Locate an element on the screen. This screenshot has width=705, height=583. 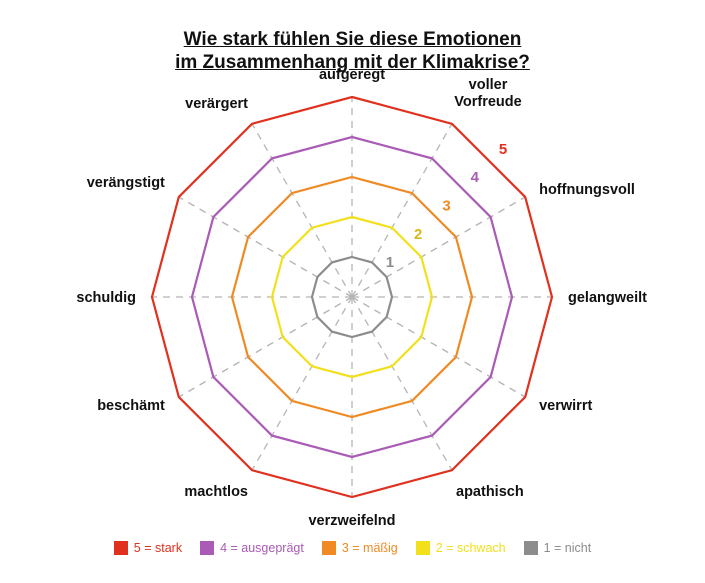
axis-label: verärgert is located at coordinates (216, 104).